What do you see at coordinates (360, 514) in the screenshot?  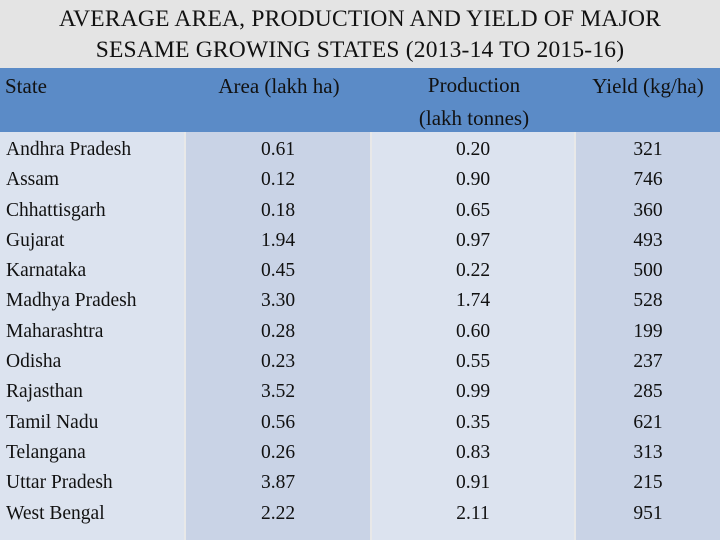 I see `table-row: West Bengal 2.22 2.11 951` at bounding box center [360, 514].